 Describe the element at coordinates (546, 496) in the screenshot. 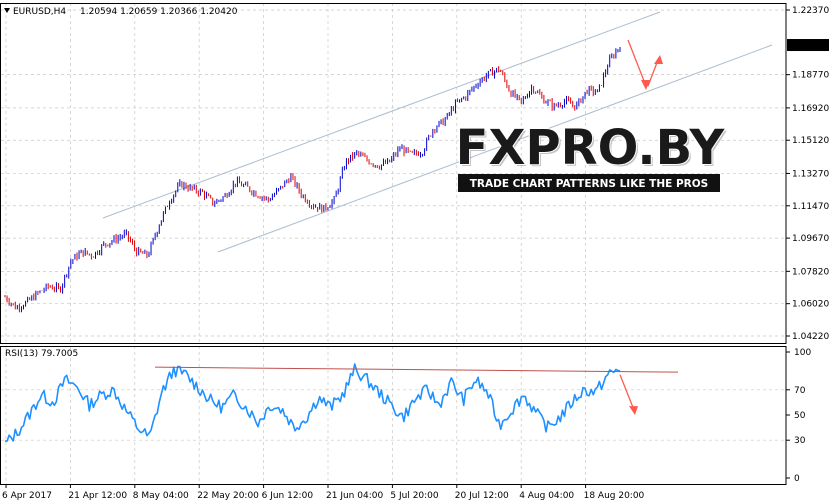

I see `time-tick-label: 4 Aug 04:00` at that location.